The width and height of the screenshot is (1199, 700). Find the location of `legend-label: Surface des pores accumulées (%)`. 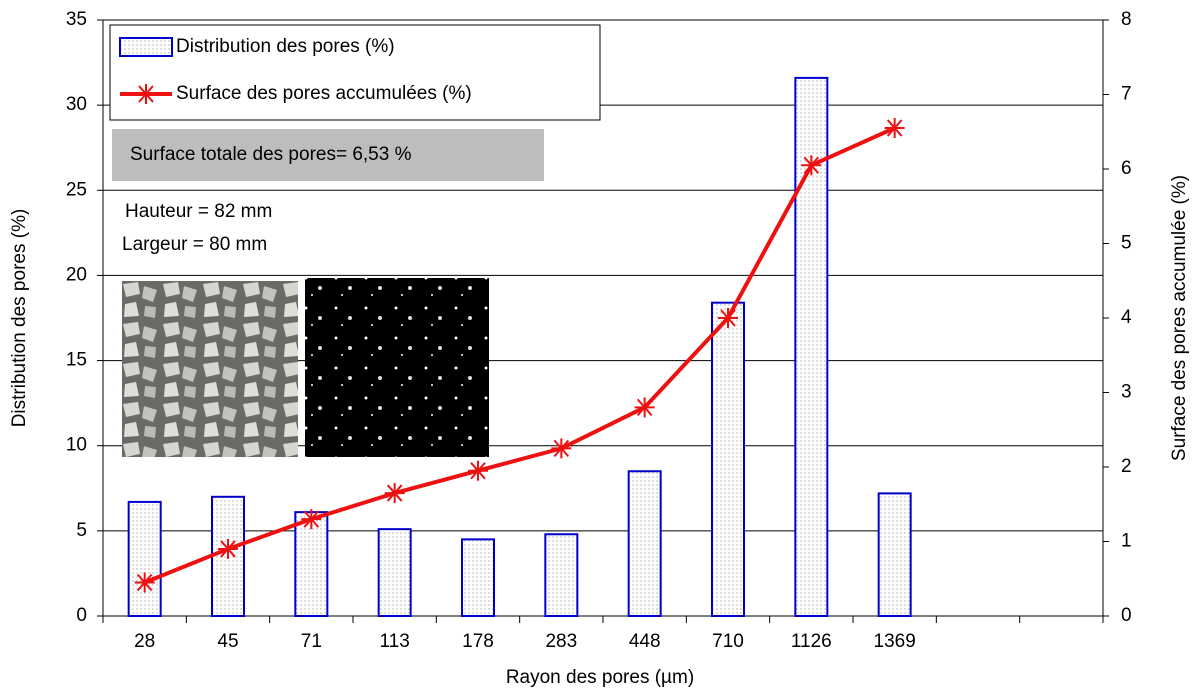

legend-label: Surface des pores accumulées (%) is located at coordinates (324, 93).